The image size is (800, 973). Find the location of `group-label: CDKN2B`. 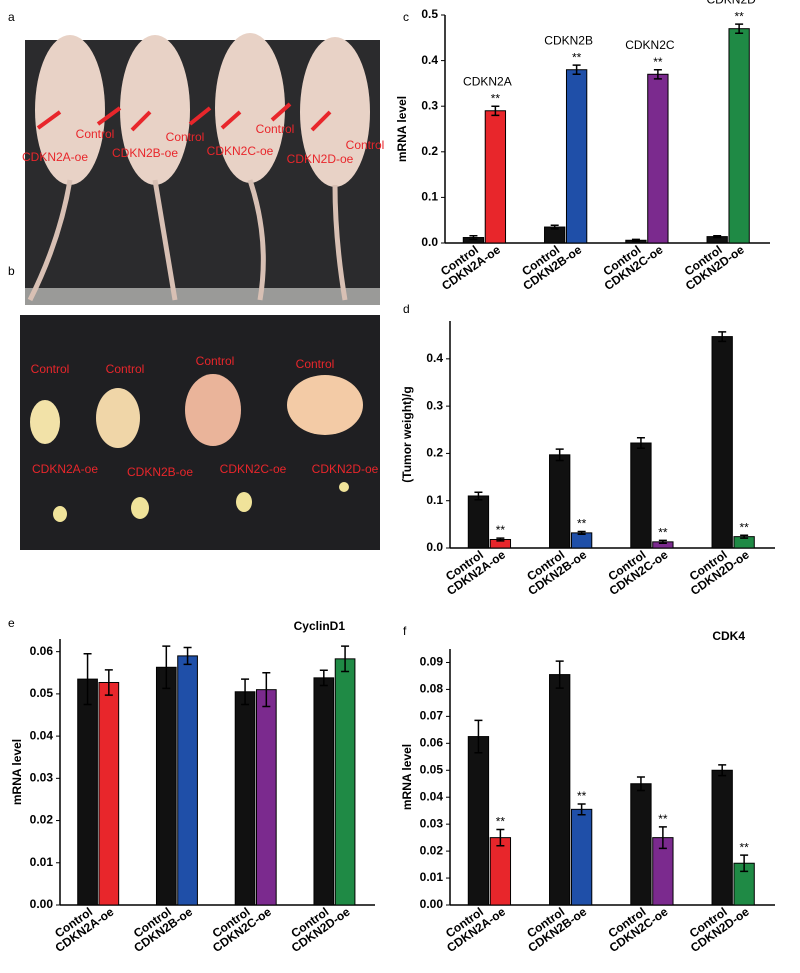

group-label: CDKN2B is located at coordinates (568, 40).